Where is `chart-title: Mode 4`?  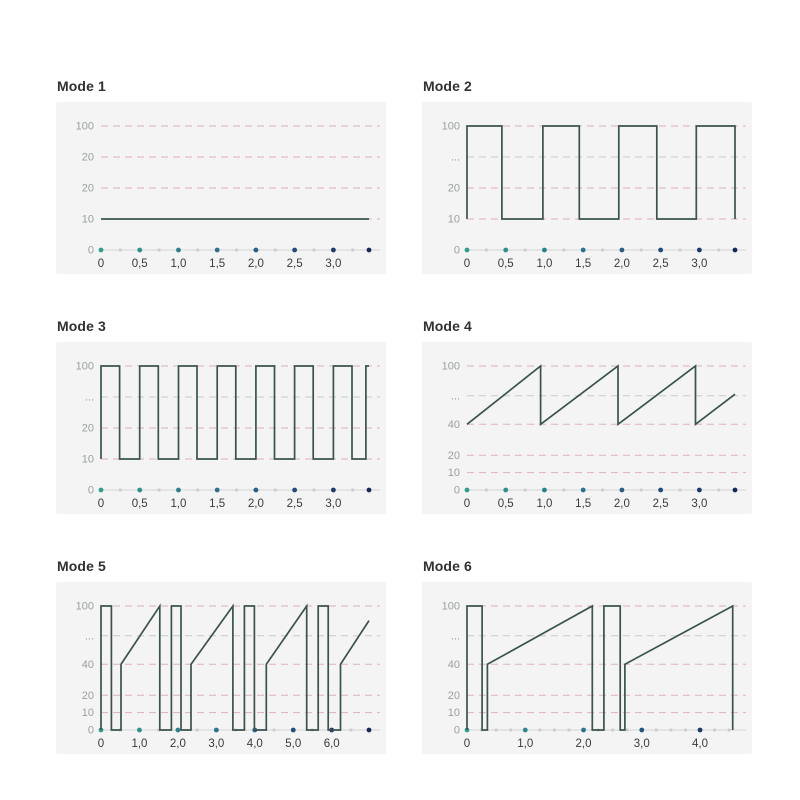 chart-title: Mode 4 is located at coordinates (447, 326).